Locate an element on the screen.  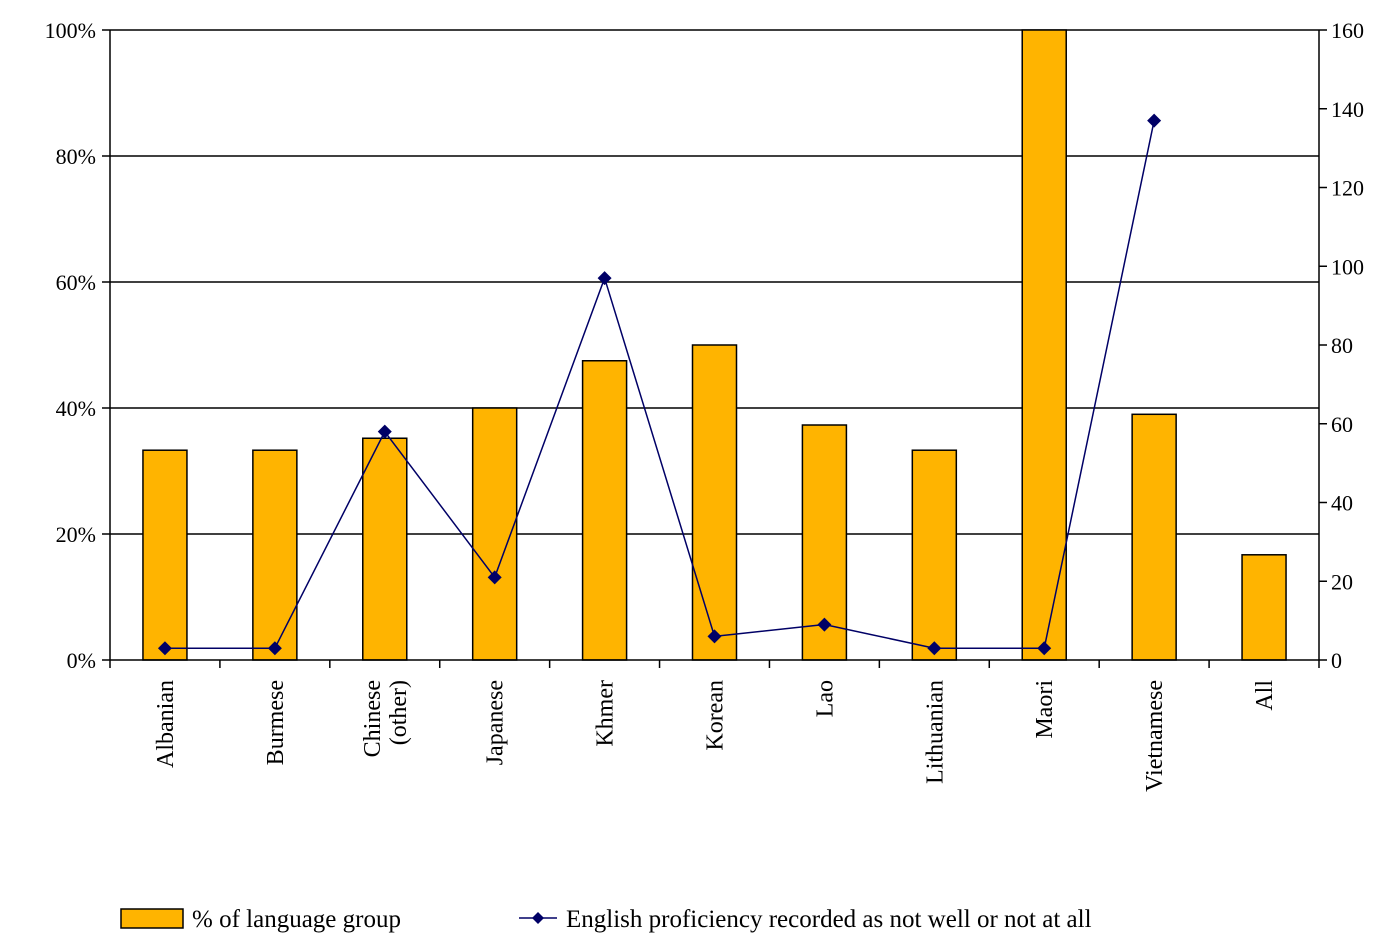
category-label: Korean is located at coordinates (716, 715).